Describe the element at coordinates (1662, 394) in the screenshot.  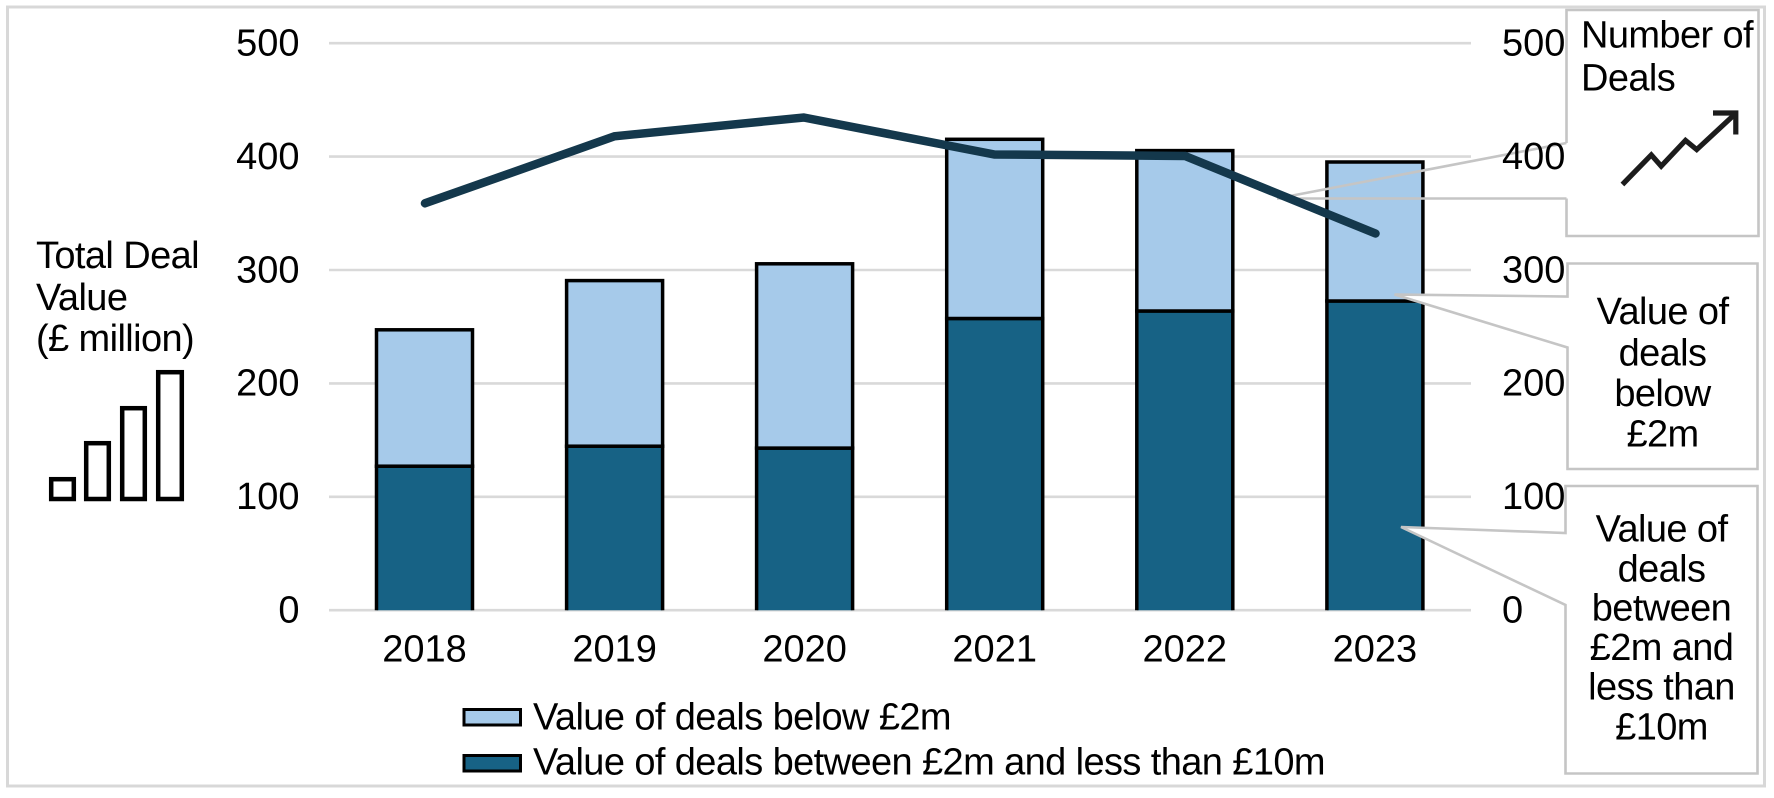
I see `svg-text: below` at that location.